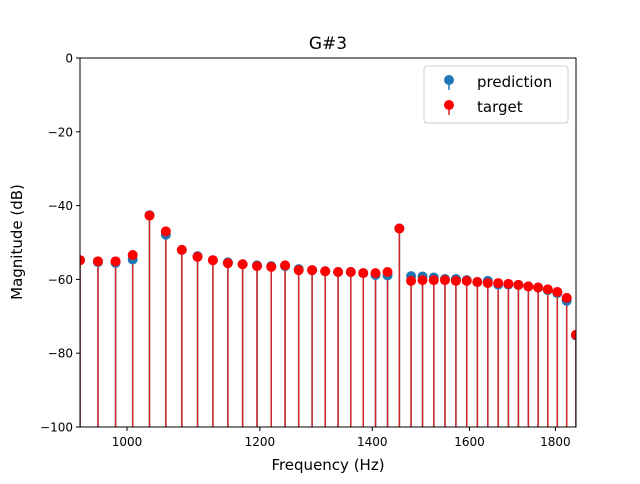 The height and width of the screenshot is (484, 640). What do you see at coordinates (56, 428) in the screenshot?
I see `y-tick-label: −100` at bounding box center [56, 428].